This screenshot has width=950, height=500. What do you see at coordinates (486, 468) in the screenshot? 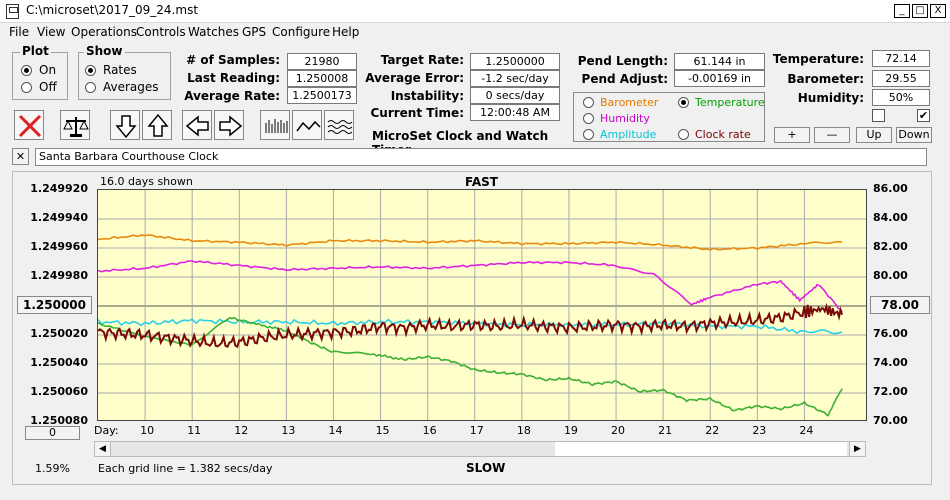
I see `slow-label: SLOW` at bounding box center [486, 468].